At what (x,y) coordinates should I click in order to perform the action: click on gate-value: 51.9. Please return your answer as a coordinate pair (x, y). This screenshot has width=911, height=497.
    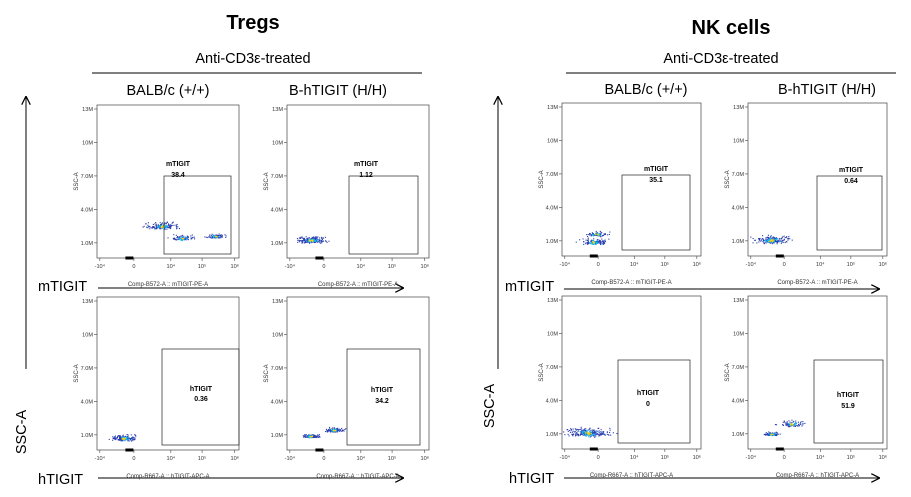
    Looking at the image, I should click on (848, 406).